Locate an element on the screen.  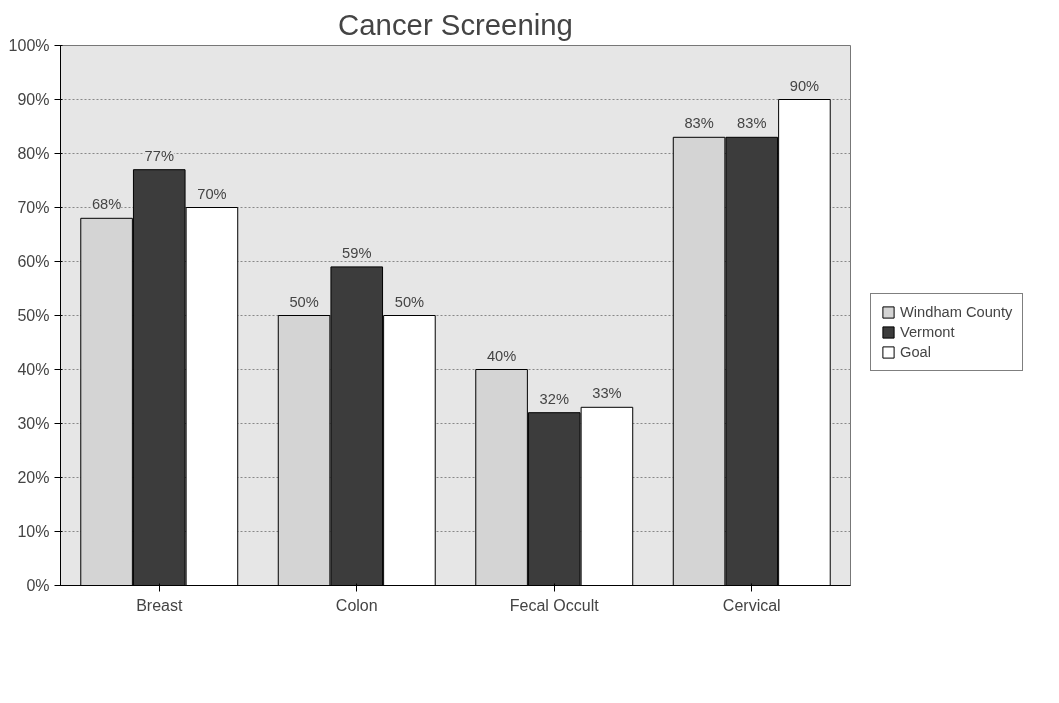
legend-label: Windham County is located at coordinates (956, 312).